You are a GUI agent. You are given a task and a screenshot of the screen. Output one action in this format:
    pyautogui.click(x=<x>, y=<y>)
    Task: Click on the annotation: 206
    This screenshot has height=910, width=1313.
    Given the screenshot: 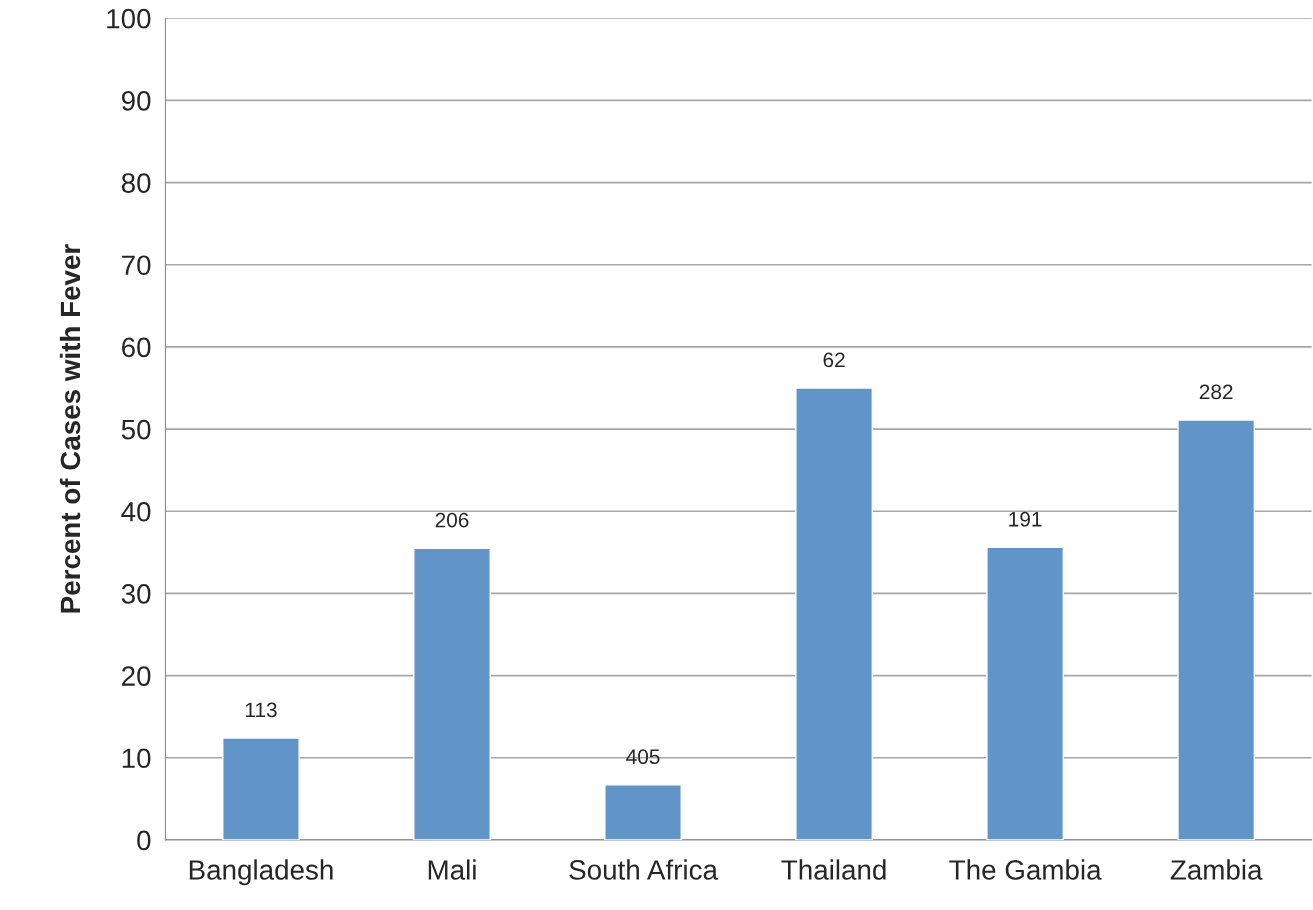 What is the action you would take?
    pyautogui.click(x=452, y=520)
    